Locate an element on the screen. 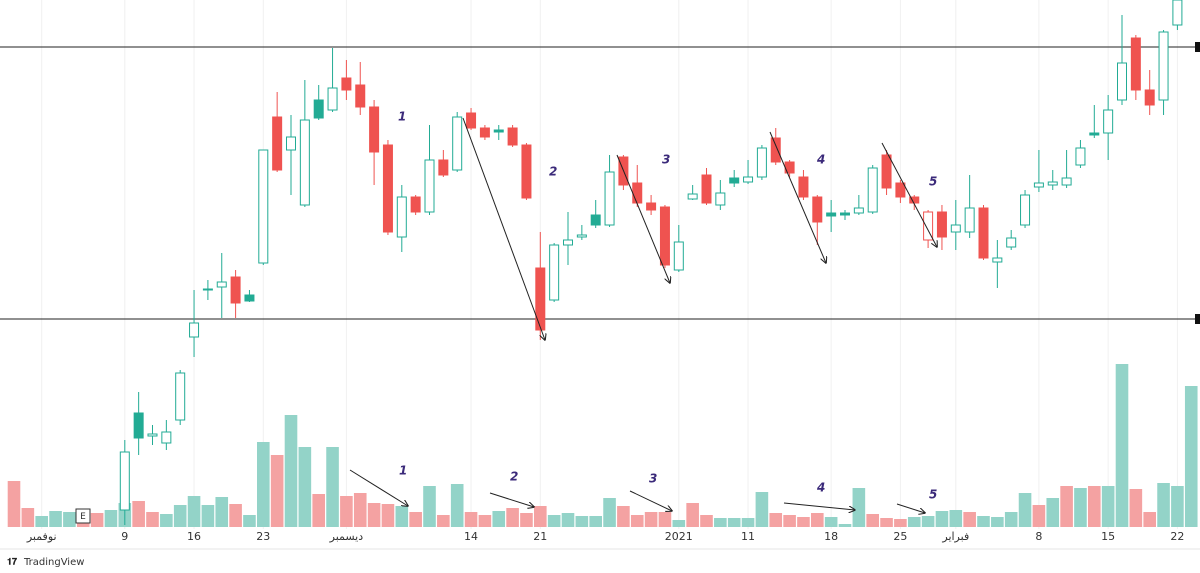 Image resolution: width=1200 pixels, height=573 pixels. x-tick-label: نوفمبر is located at coordinates (41, 536).